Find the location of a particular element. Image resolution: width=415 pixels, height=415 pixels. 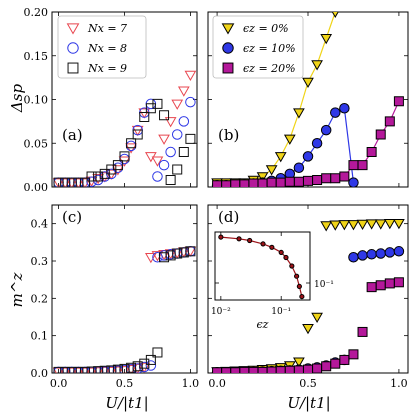

x-tick-label: 0.0 is located at coordinates (59, 383).